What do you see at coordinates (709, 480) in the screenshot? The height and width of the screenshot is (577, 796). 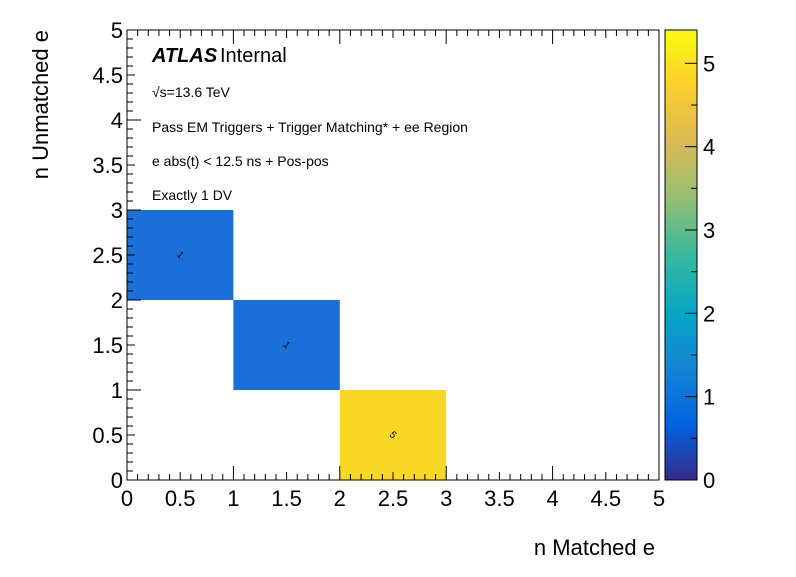 I see `z-tick-label: 0` at bounding box center [709, 480].